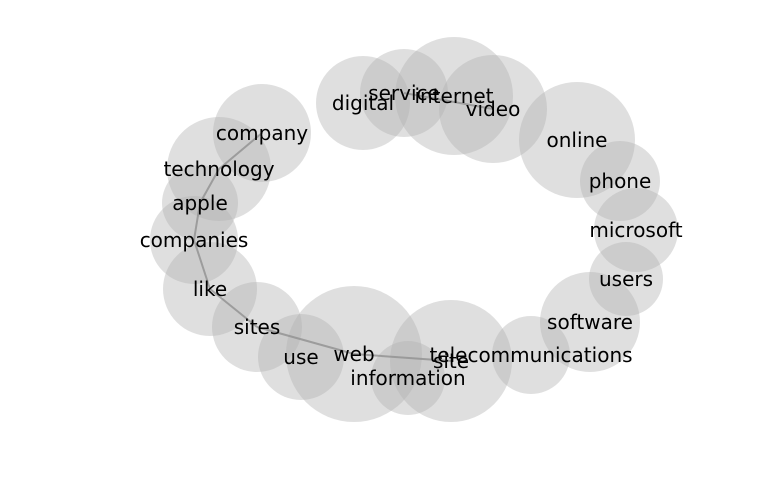  Describe the element at coordinates (233, 308) in the screenshot. I see `edge-like-sites` at that location.